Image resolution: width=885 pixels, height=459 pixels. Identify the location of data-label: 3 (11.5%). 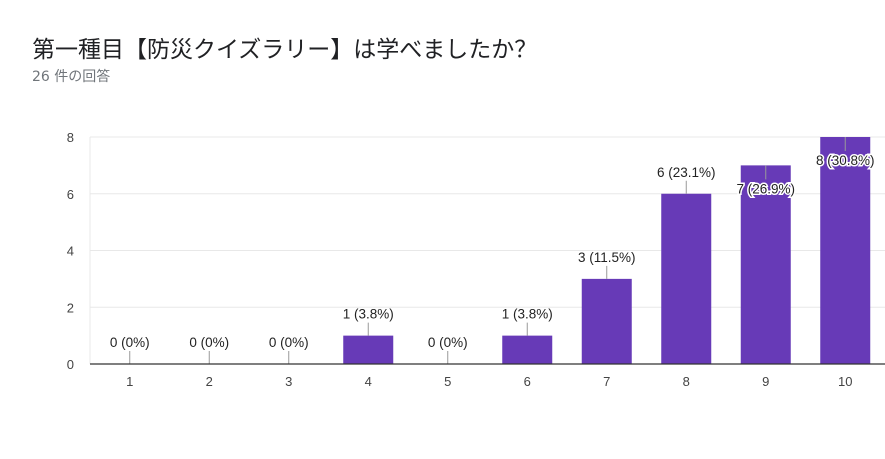
(607, 257).